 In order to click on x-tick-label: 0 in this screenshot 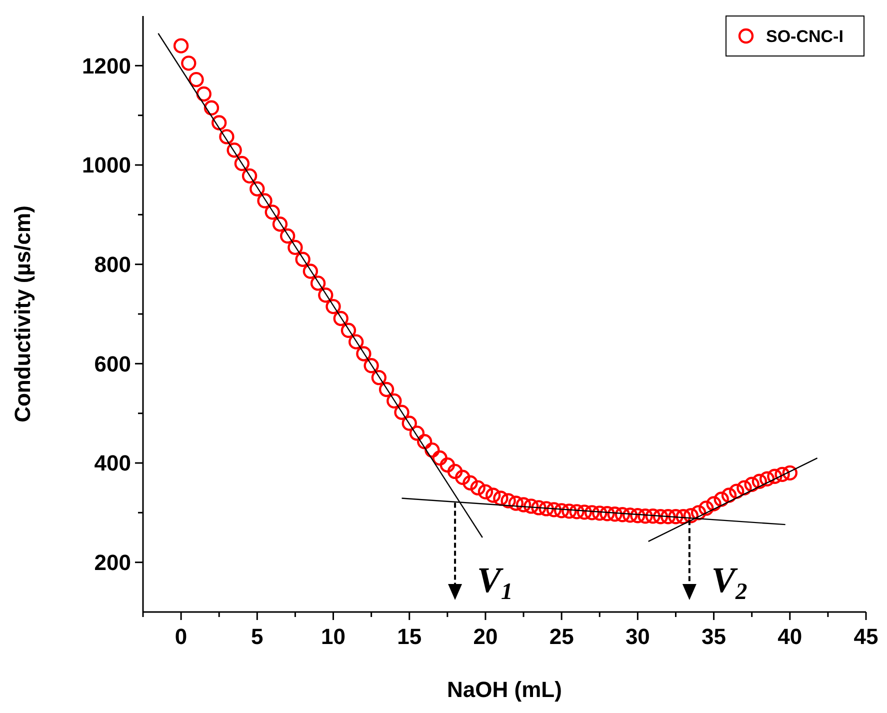, I will do `click(181, 636)`.